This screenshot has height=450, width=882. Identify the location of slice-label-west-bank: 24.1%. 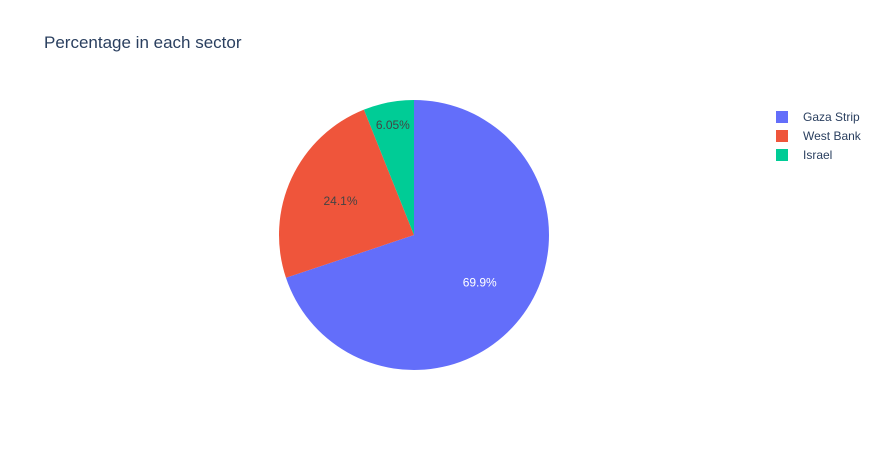
(340, 201).